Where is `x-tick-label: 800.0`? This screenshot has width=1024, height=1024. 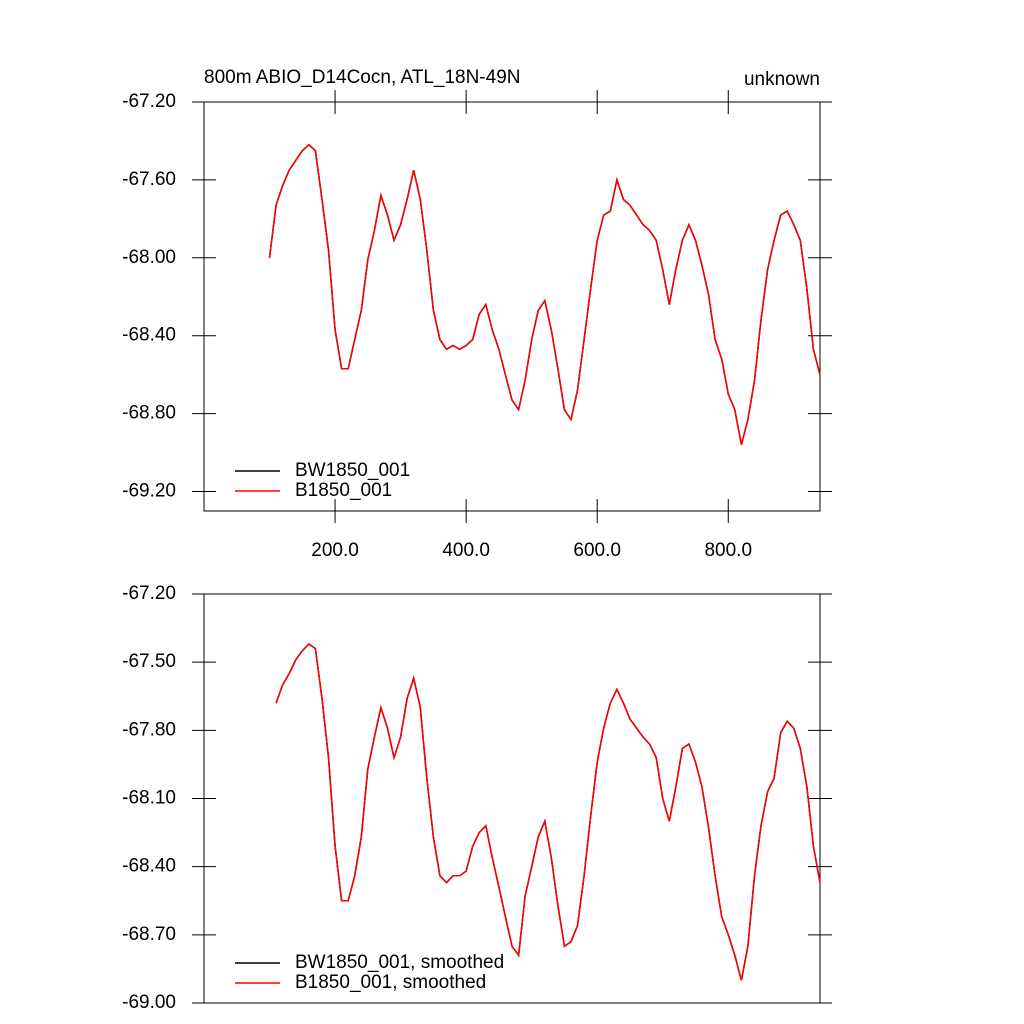 x-tick-label: 800.0 is located at coordinates (728, 550).